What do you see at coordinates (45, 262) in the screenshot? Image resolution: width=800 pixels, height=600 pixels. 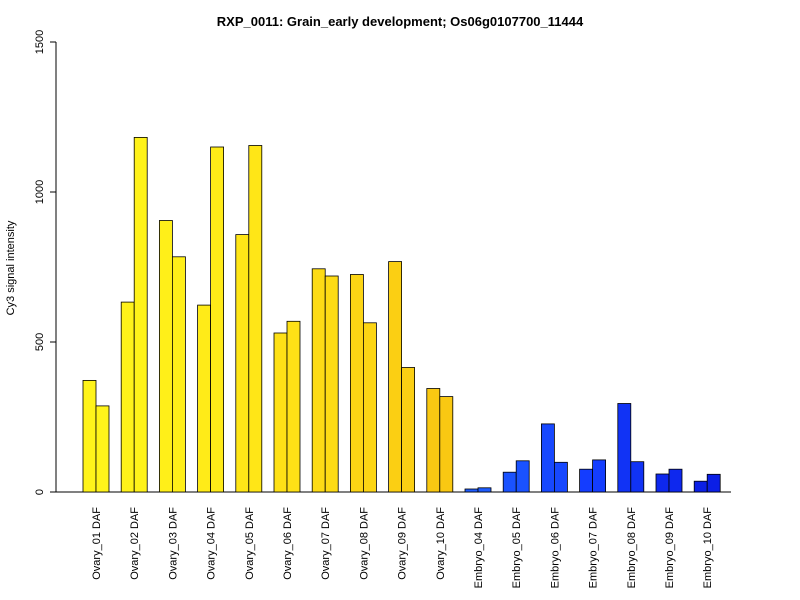 I see `y-ticks: 0 500 1000 1500` at bounding box center [45, 262].